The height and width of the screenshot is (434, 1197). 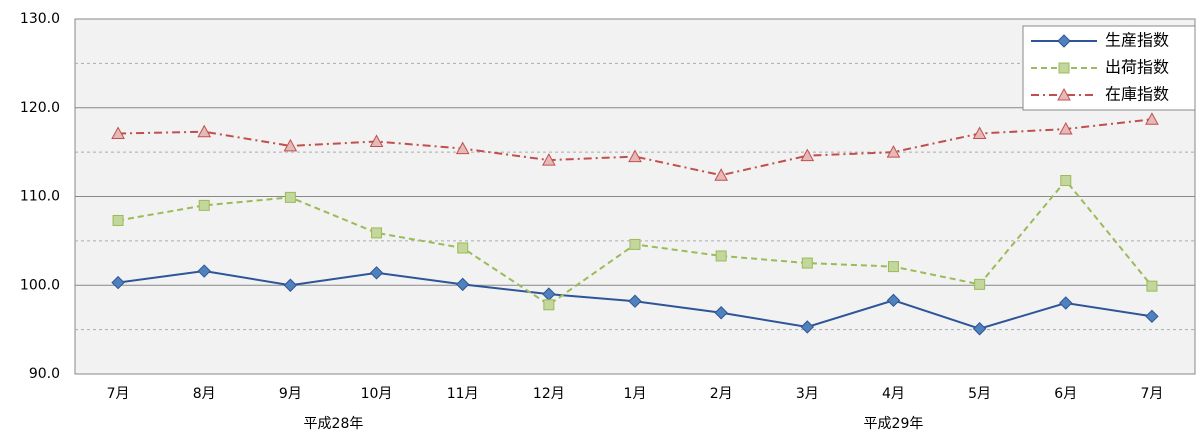 What do you see at coordinates (549, 394) in the screenshot?
I see `x-tick-label: 12月` at bounding box center [549, 394].